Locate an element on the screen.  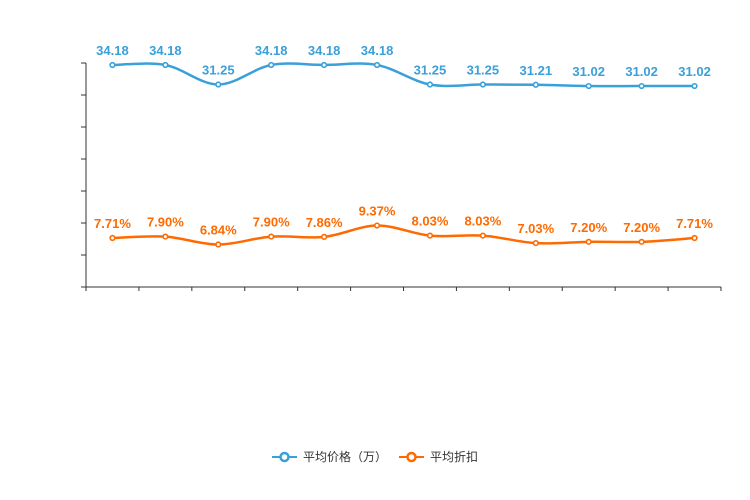
legend: 平均价格（万） 平均折扣 is located at coordinates (375, 457).